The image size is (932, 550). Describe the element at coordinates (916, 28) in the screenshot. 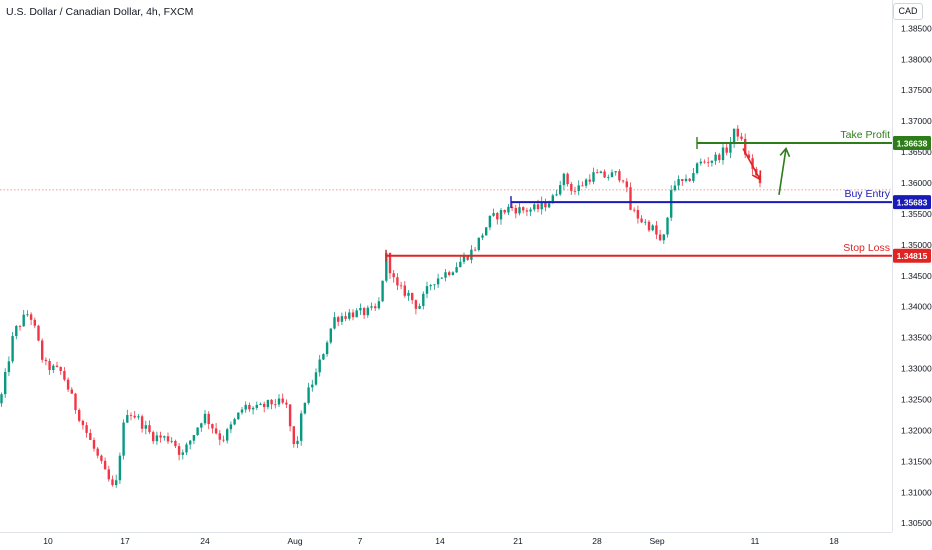

I see `y-tick-label: 1.38500` at that location.